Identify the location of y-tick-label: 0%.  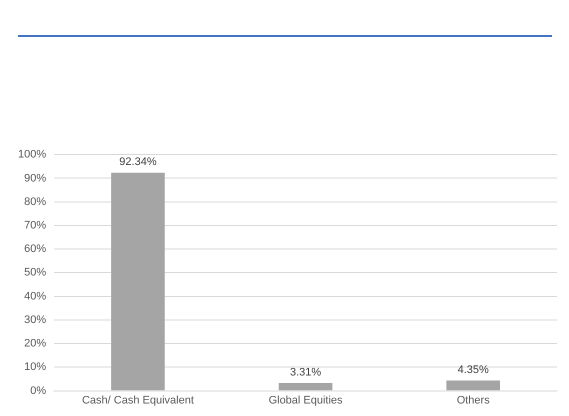
(38, 390).